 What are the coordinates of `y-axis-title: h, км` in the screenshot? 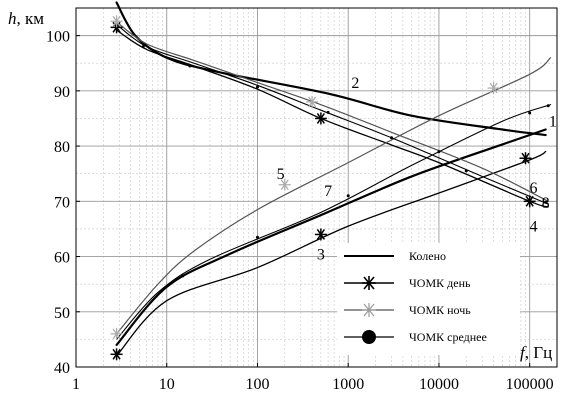 It's located at (26, 18).